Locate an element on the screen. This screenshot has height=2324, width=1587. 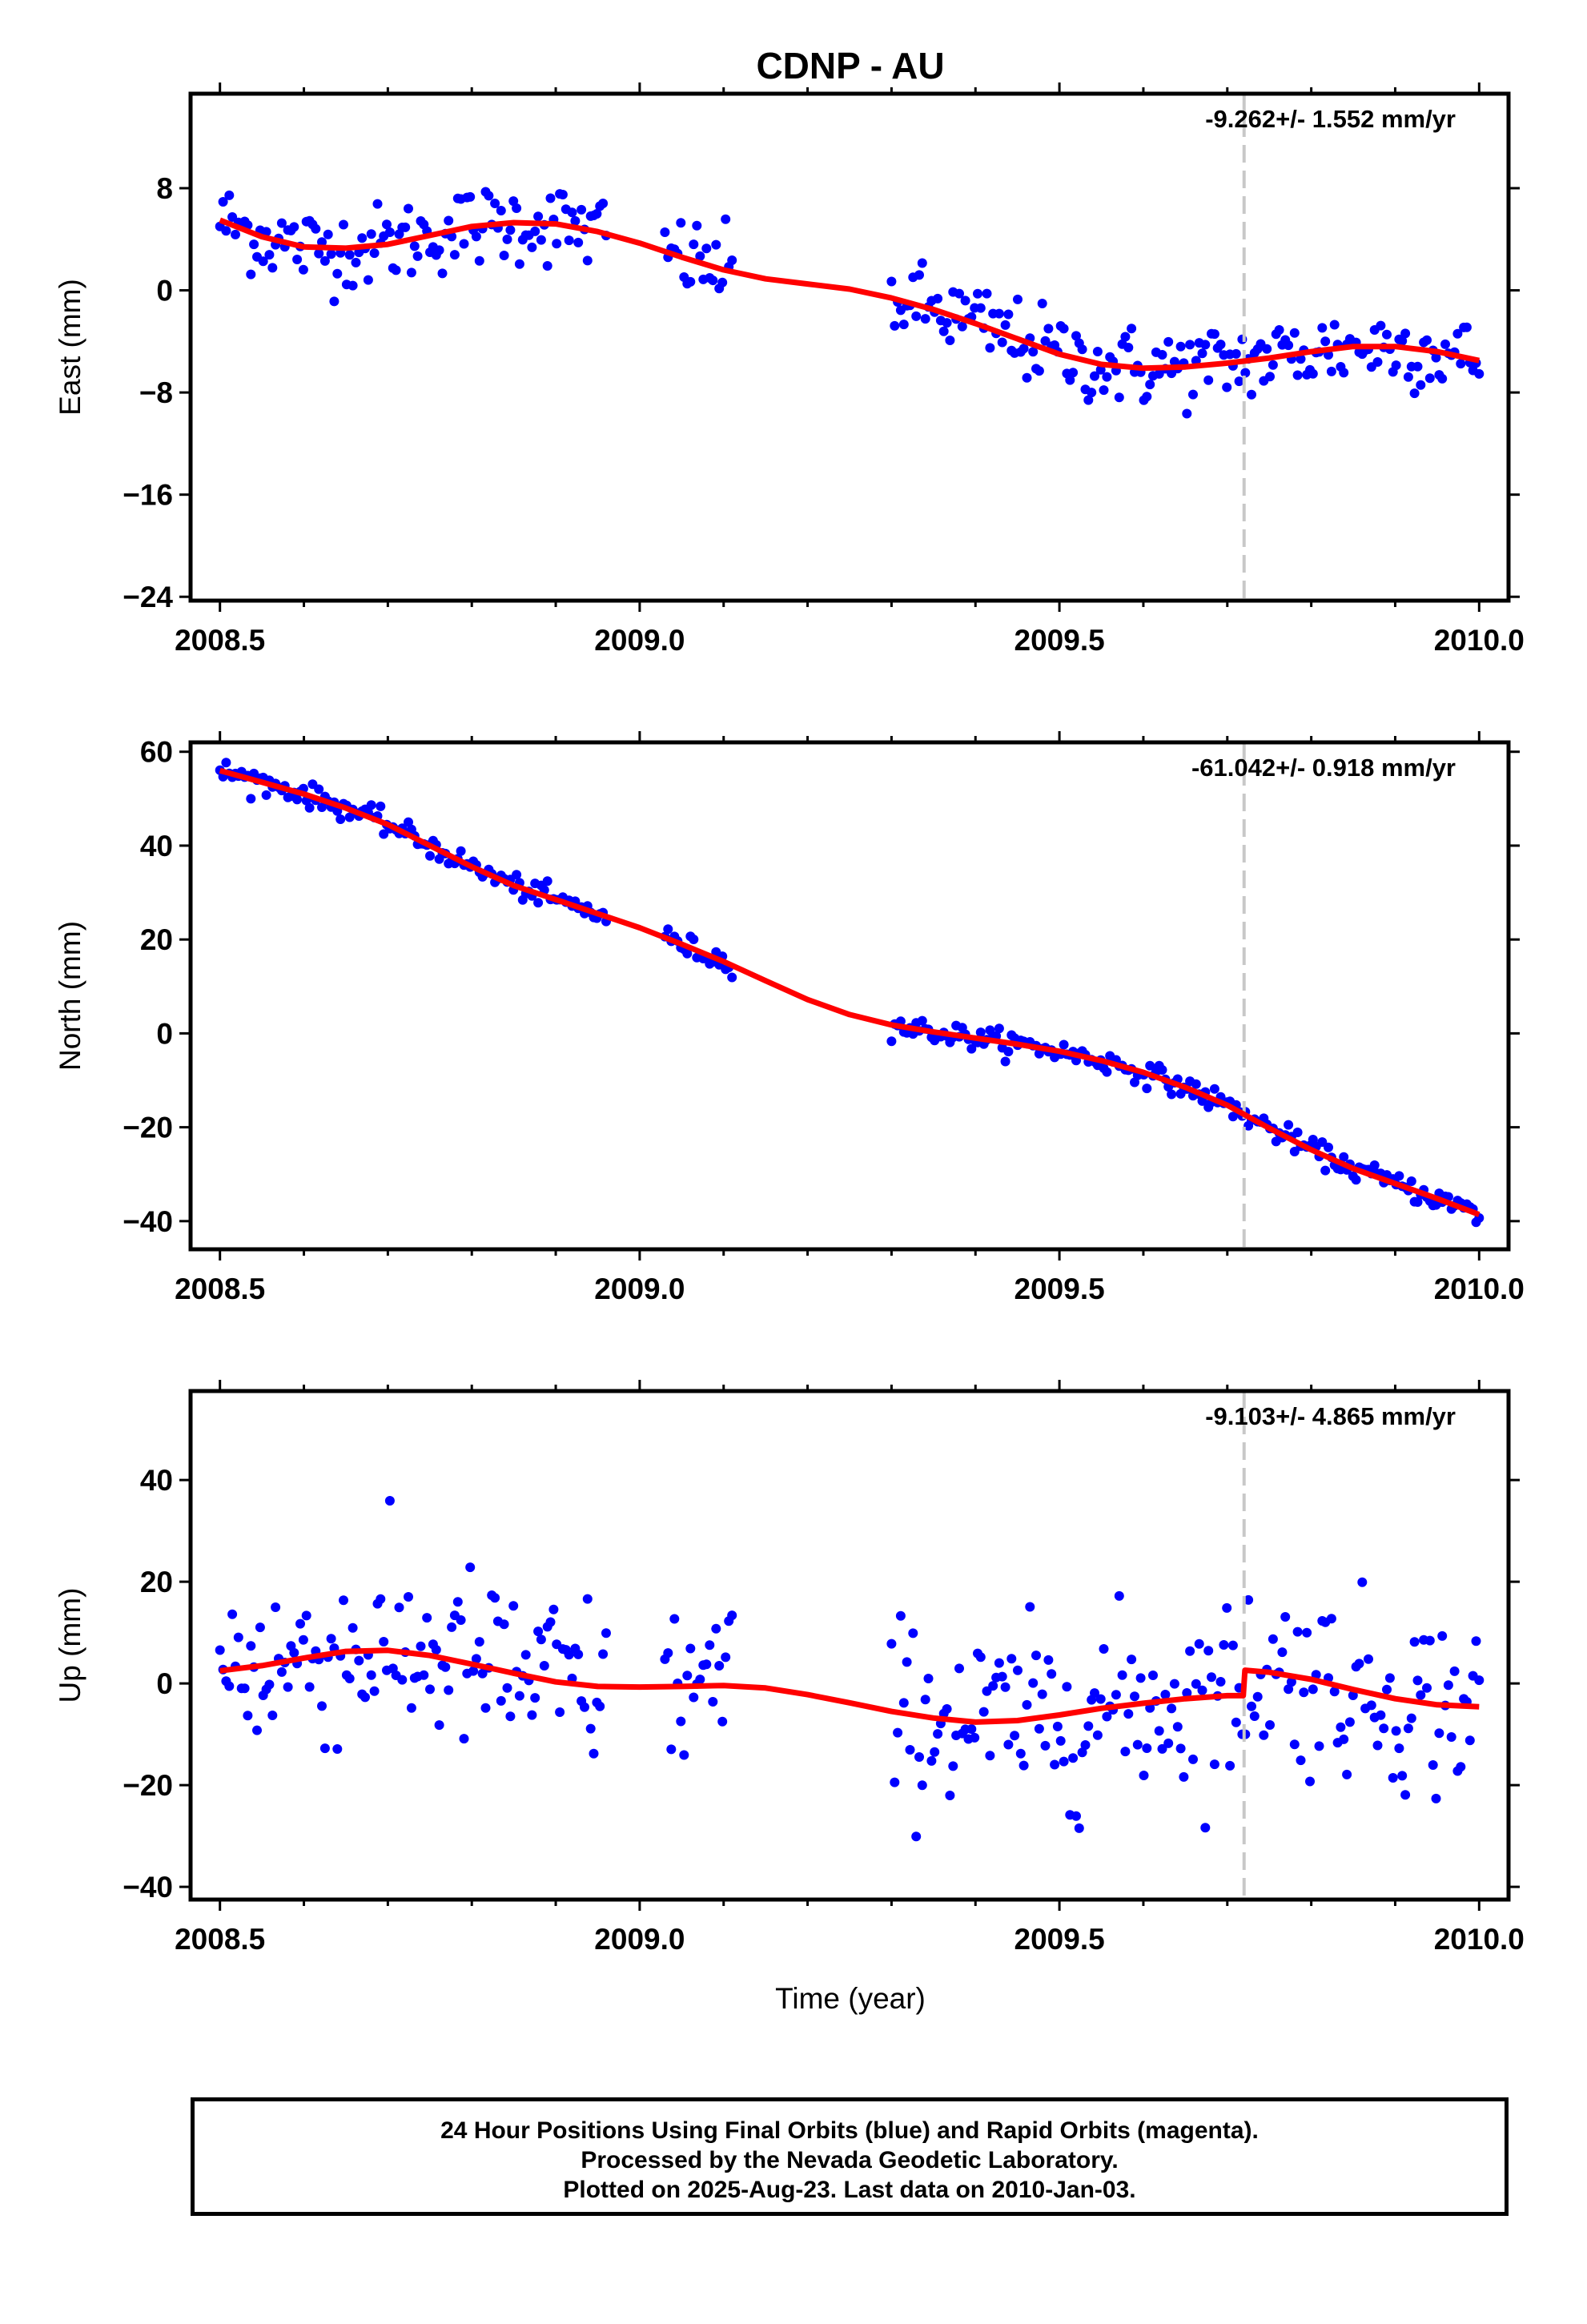
east-y-tick-label: −8 is located at coordinates (156, 393).